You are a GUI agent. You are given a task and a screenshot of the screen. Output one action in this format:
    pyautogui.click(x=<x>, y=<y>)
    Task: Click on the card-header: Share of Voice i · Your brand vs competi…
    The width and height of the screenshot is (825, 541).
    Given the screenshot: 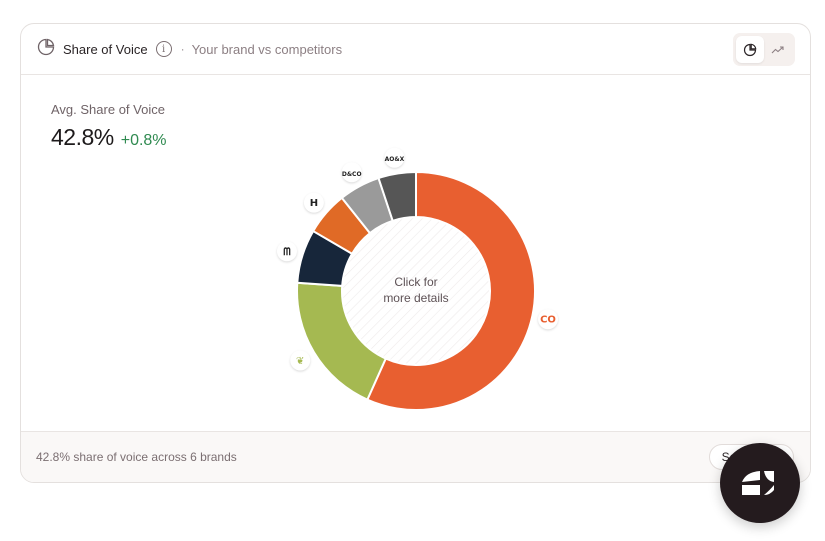 What is the action you would take?
    pyautogui.click(x=415, y=49)
    